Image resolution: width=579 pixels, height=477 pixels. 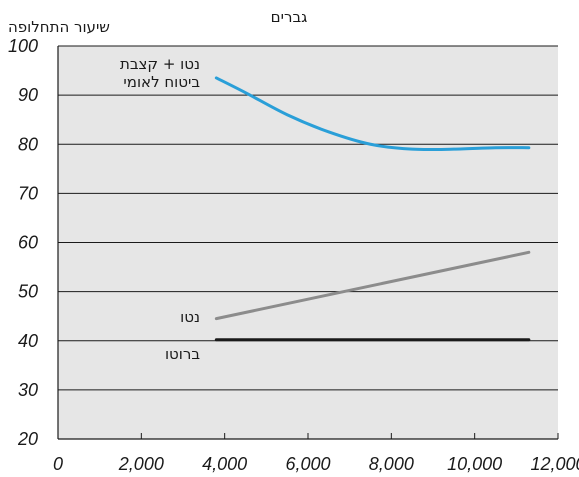 What do you see at coordinates (554, 464) in the screenshot?
I see `x-tick-label: 12,000` at bounding box center [554, 464].